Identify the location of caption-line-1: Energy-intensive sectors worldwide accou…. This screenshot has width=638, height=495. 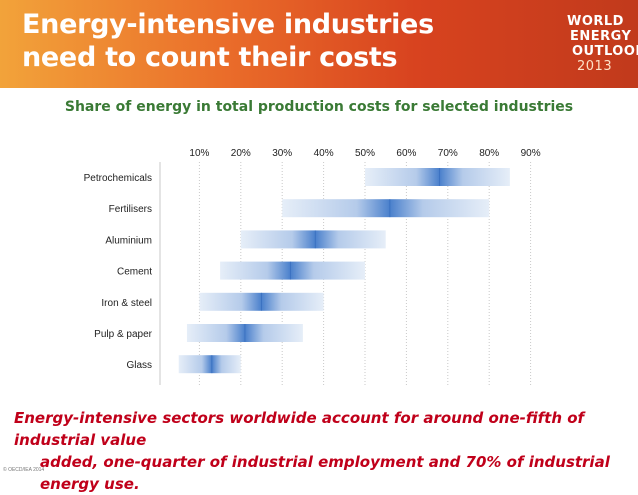
(299, 429).